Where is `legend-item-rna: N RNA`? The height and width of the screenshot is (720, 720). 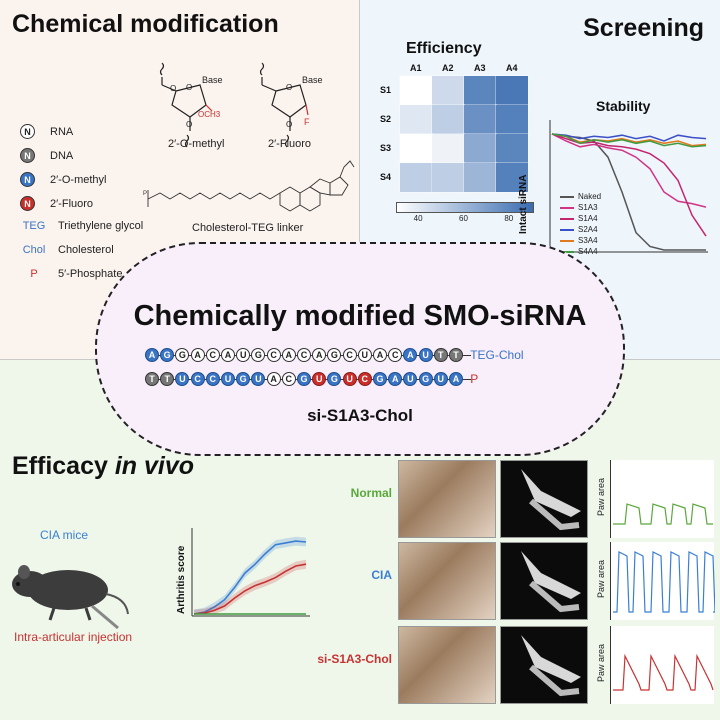
legend-item-rna: N RNA is located at coordinates (46, 131).